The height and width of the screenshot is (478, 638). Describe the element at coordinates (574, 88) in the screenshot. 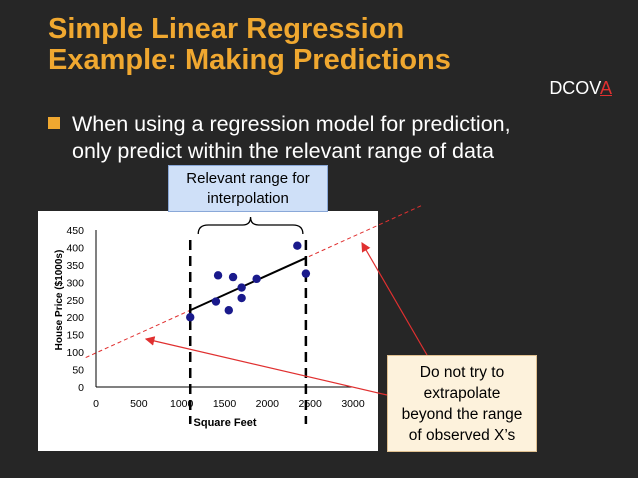

I see `tag-prefix: DCOV` at that location.